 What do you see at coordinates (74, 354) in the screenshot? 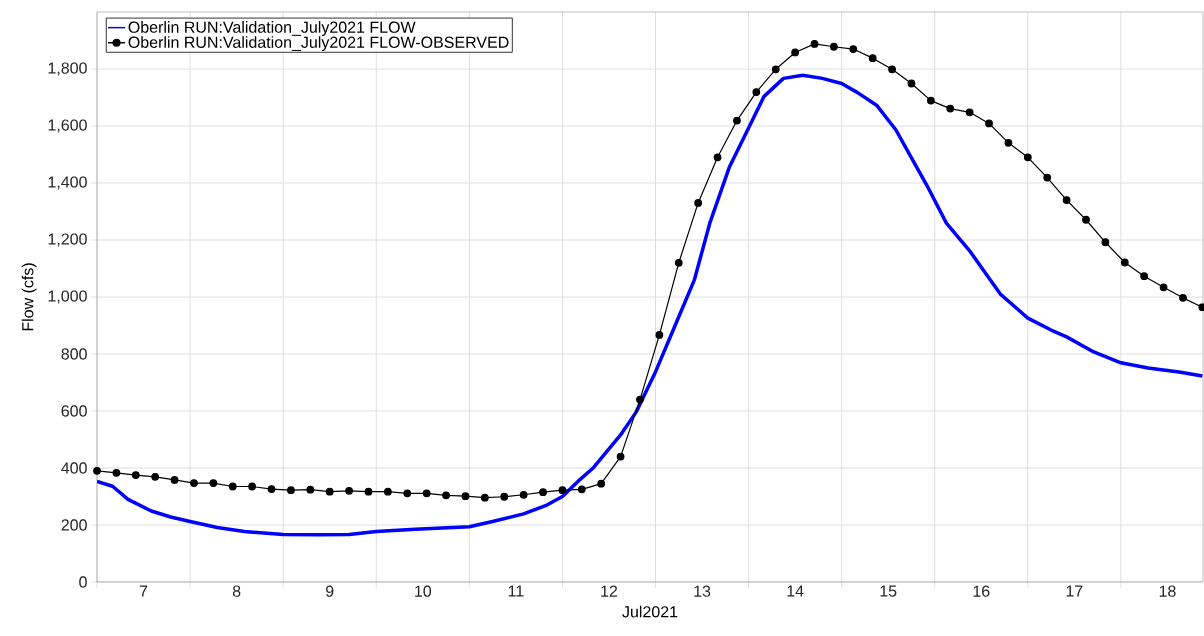
I see `y-tick-label: 800` at bounding box center [74, 354].